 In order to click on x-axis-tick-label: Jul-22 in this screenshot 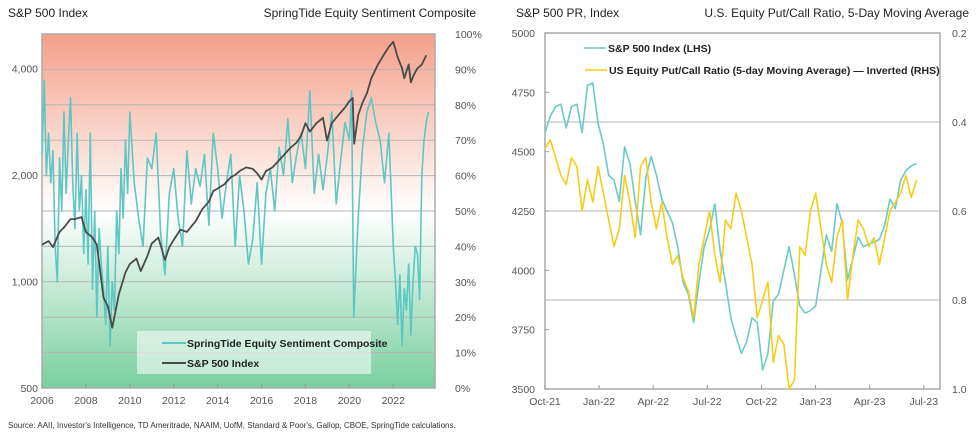, I will do `click(707, 402)`.